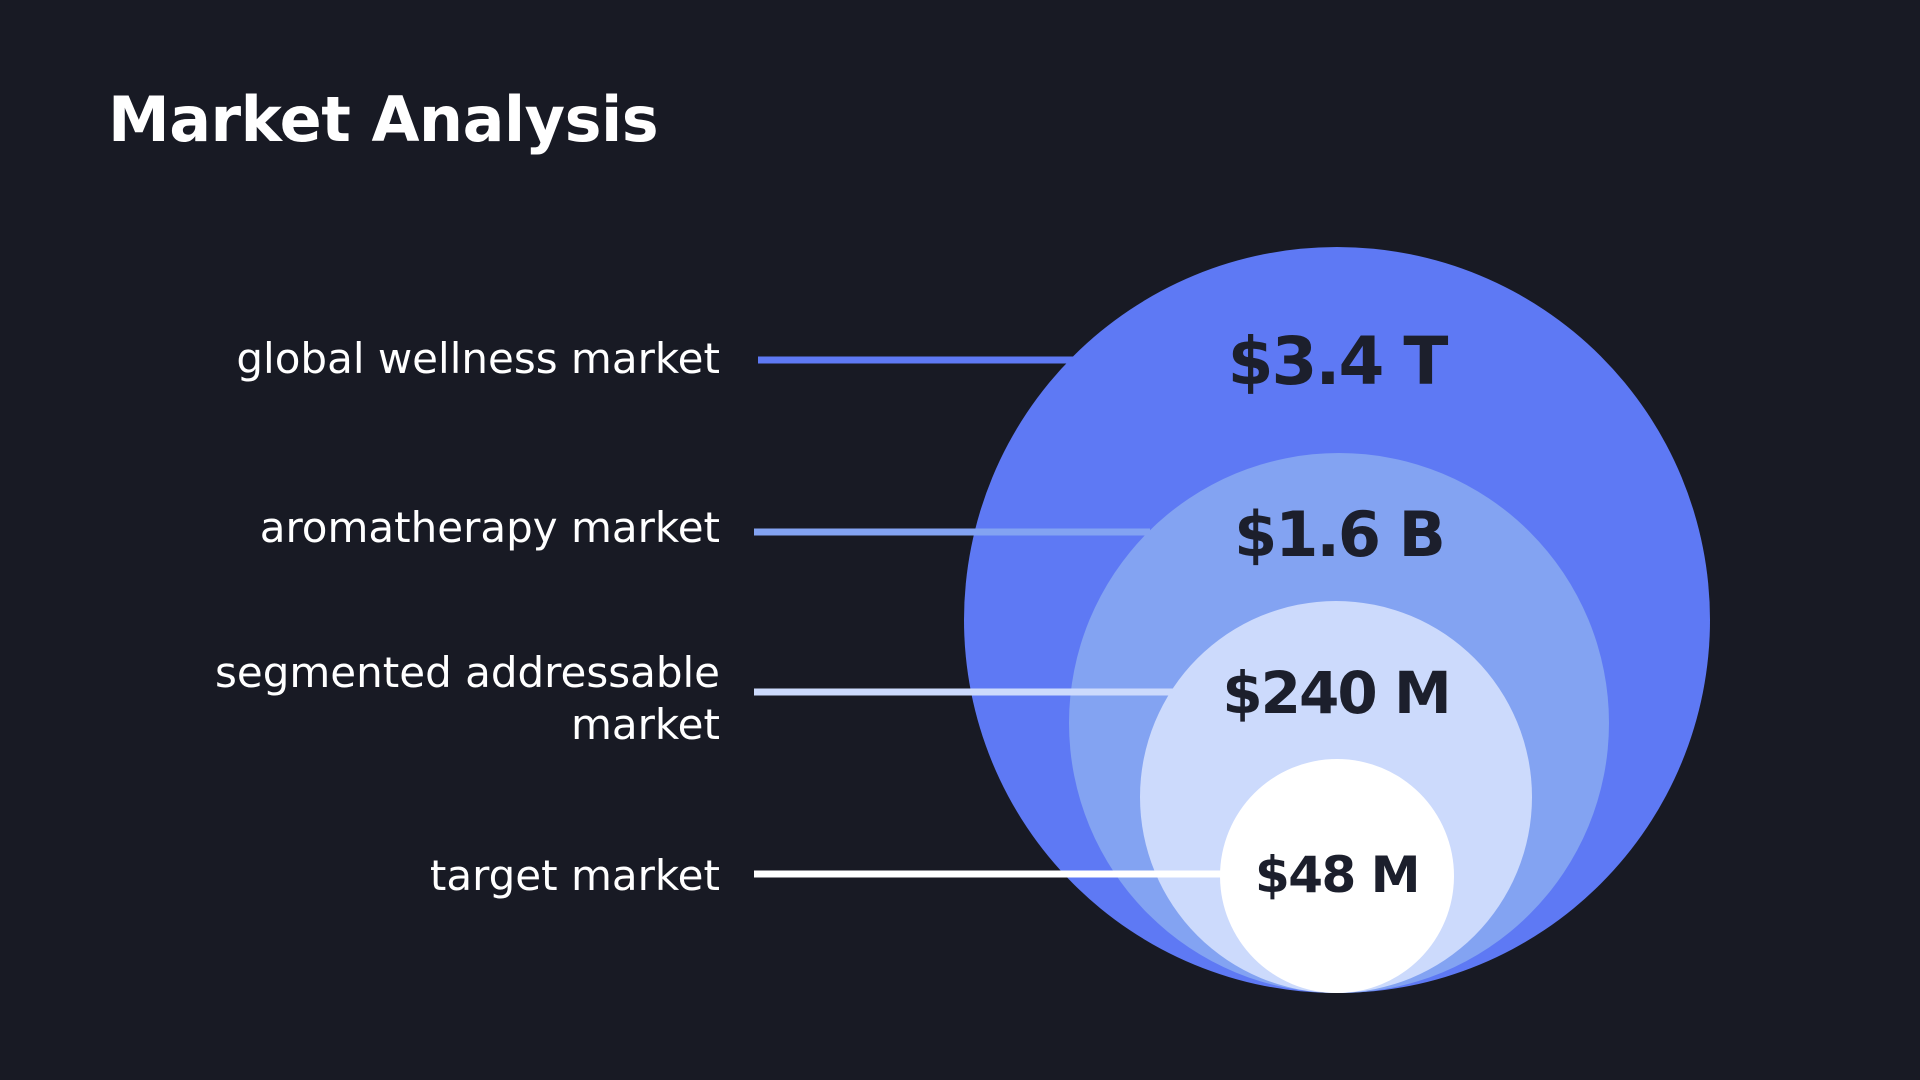 This screenshot has width=1920, height=1080. I want to click on circle-target, so click(1337, 876).